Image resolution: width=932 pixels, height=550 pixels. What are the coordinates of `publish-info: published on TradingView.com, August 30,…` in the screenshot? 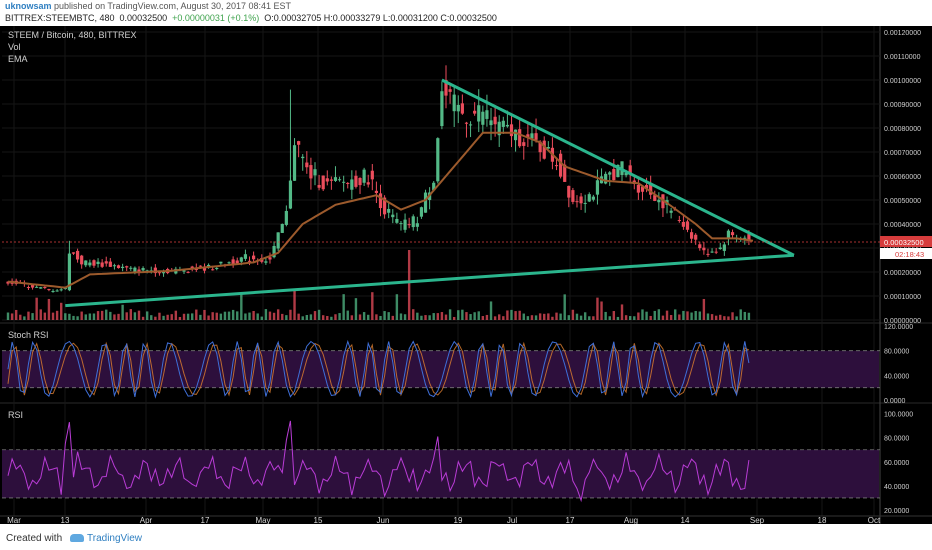 It's located at (173, 6).